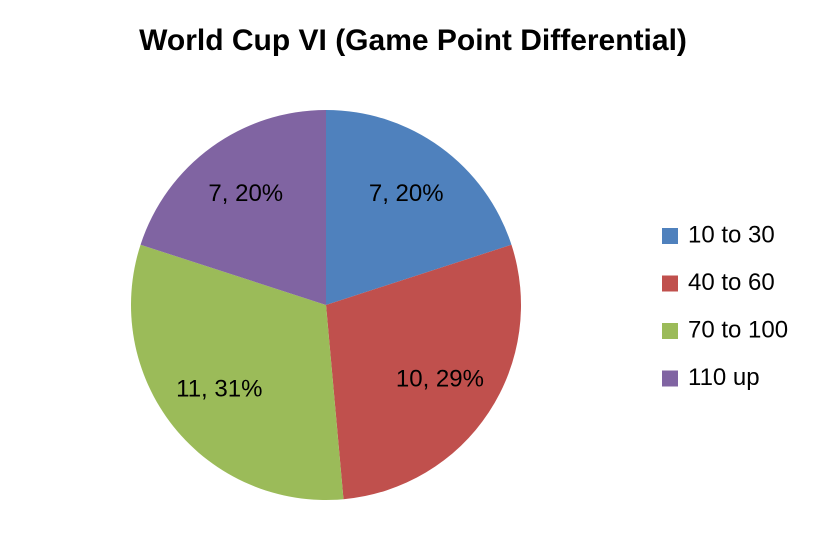  I want to click on legend-label: 110 up, so click(724, 377).